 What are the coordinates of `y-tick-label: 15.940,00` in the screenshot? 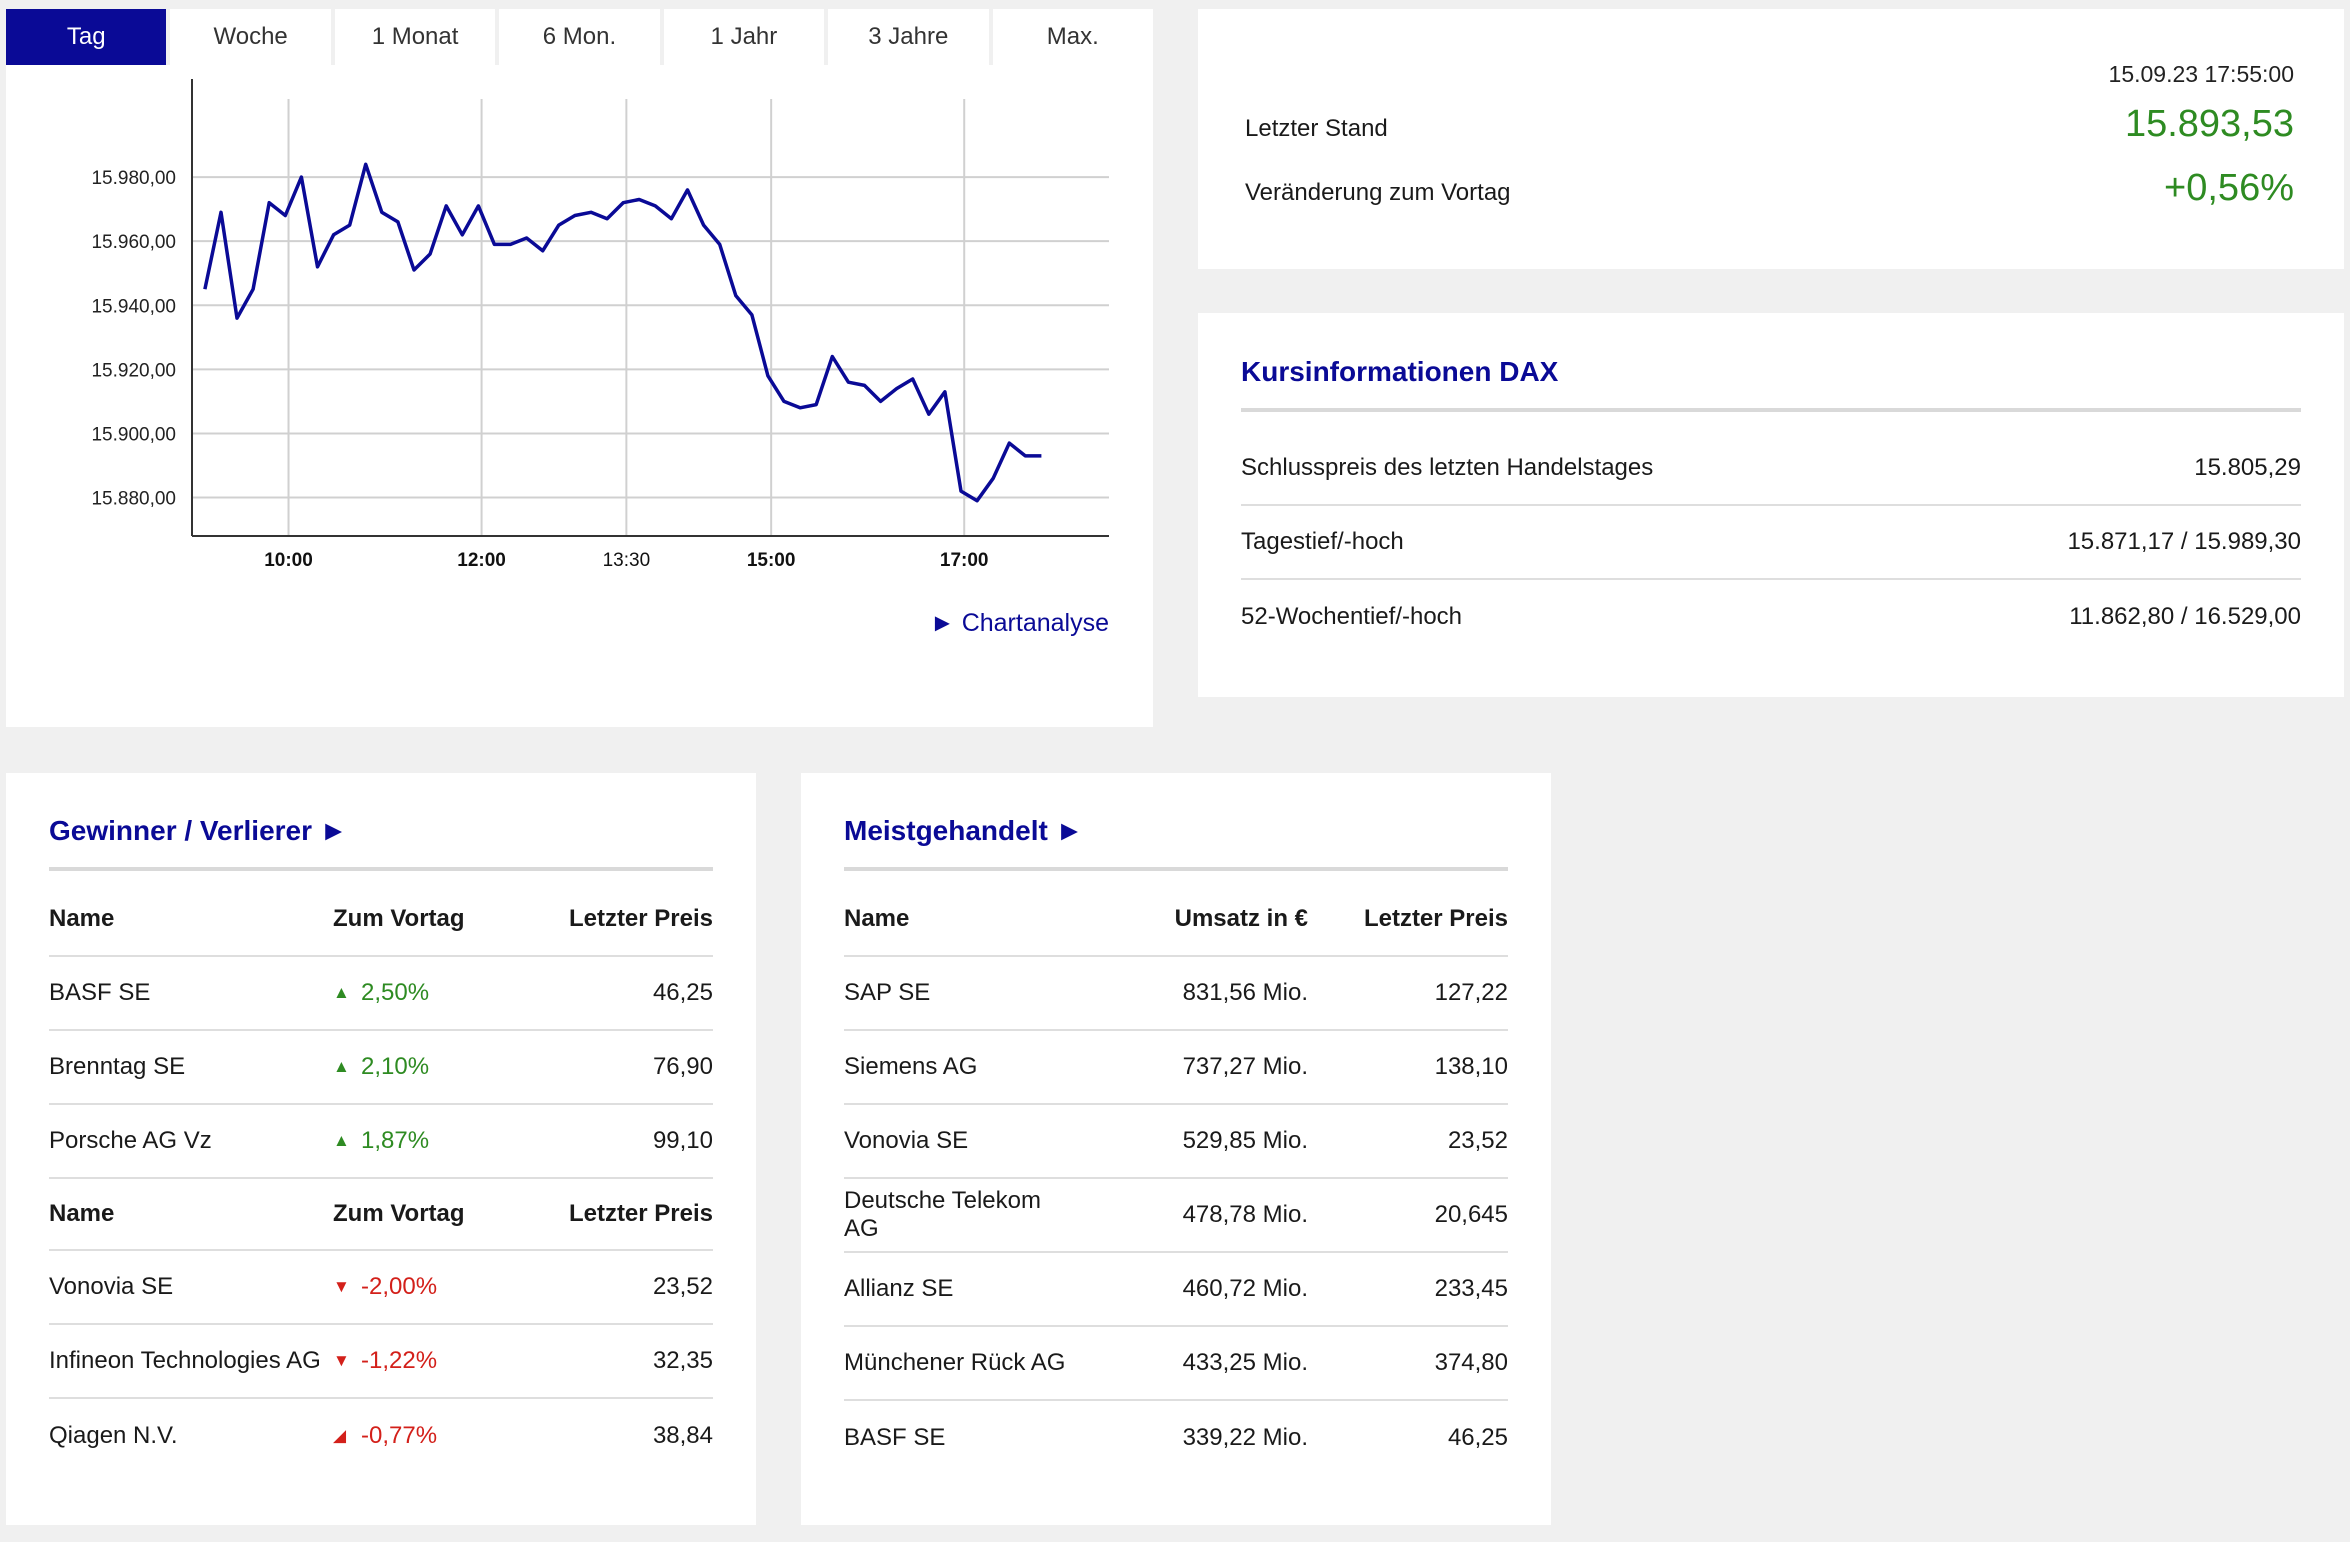 It's located at (133, 306).